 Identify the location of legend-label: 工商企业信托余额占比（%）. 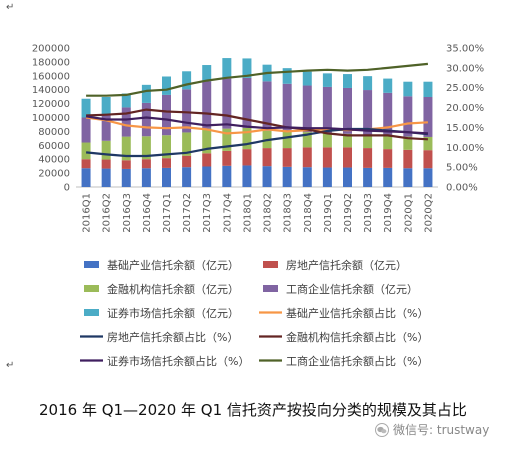
(357, 361).